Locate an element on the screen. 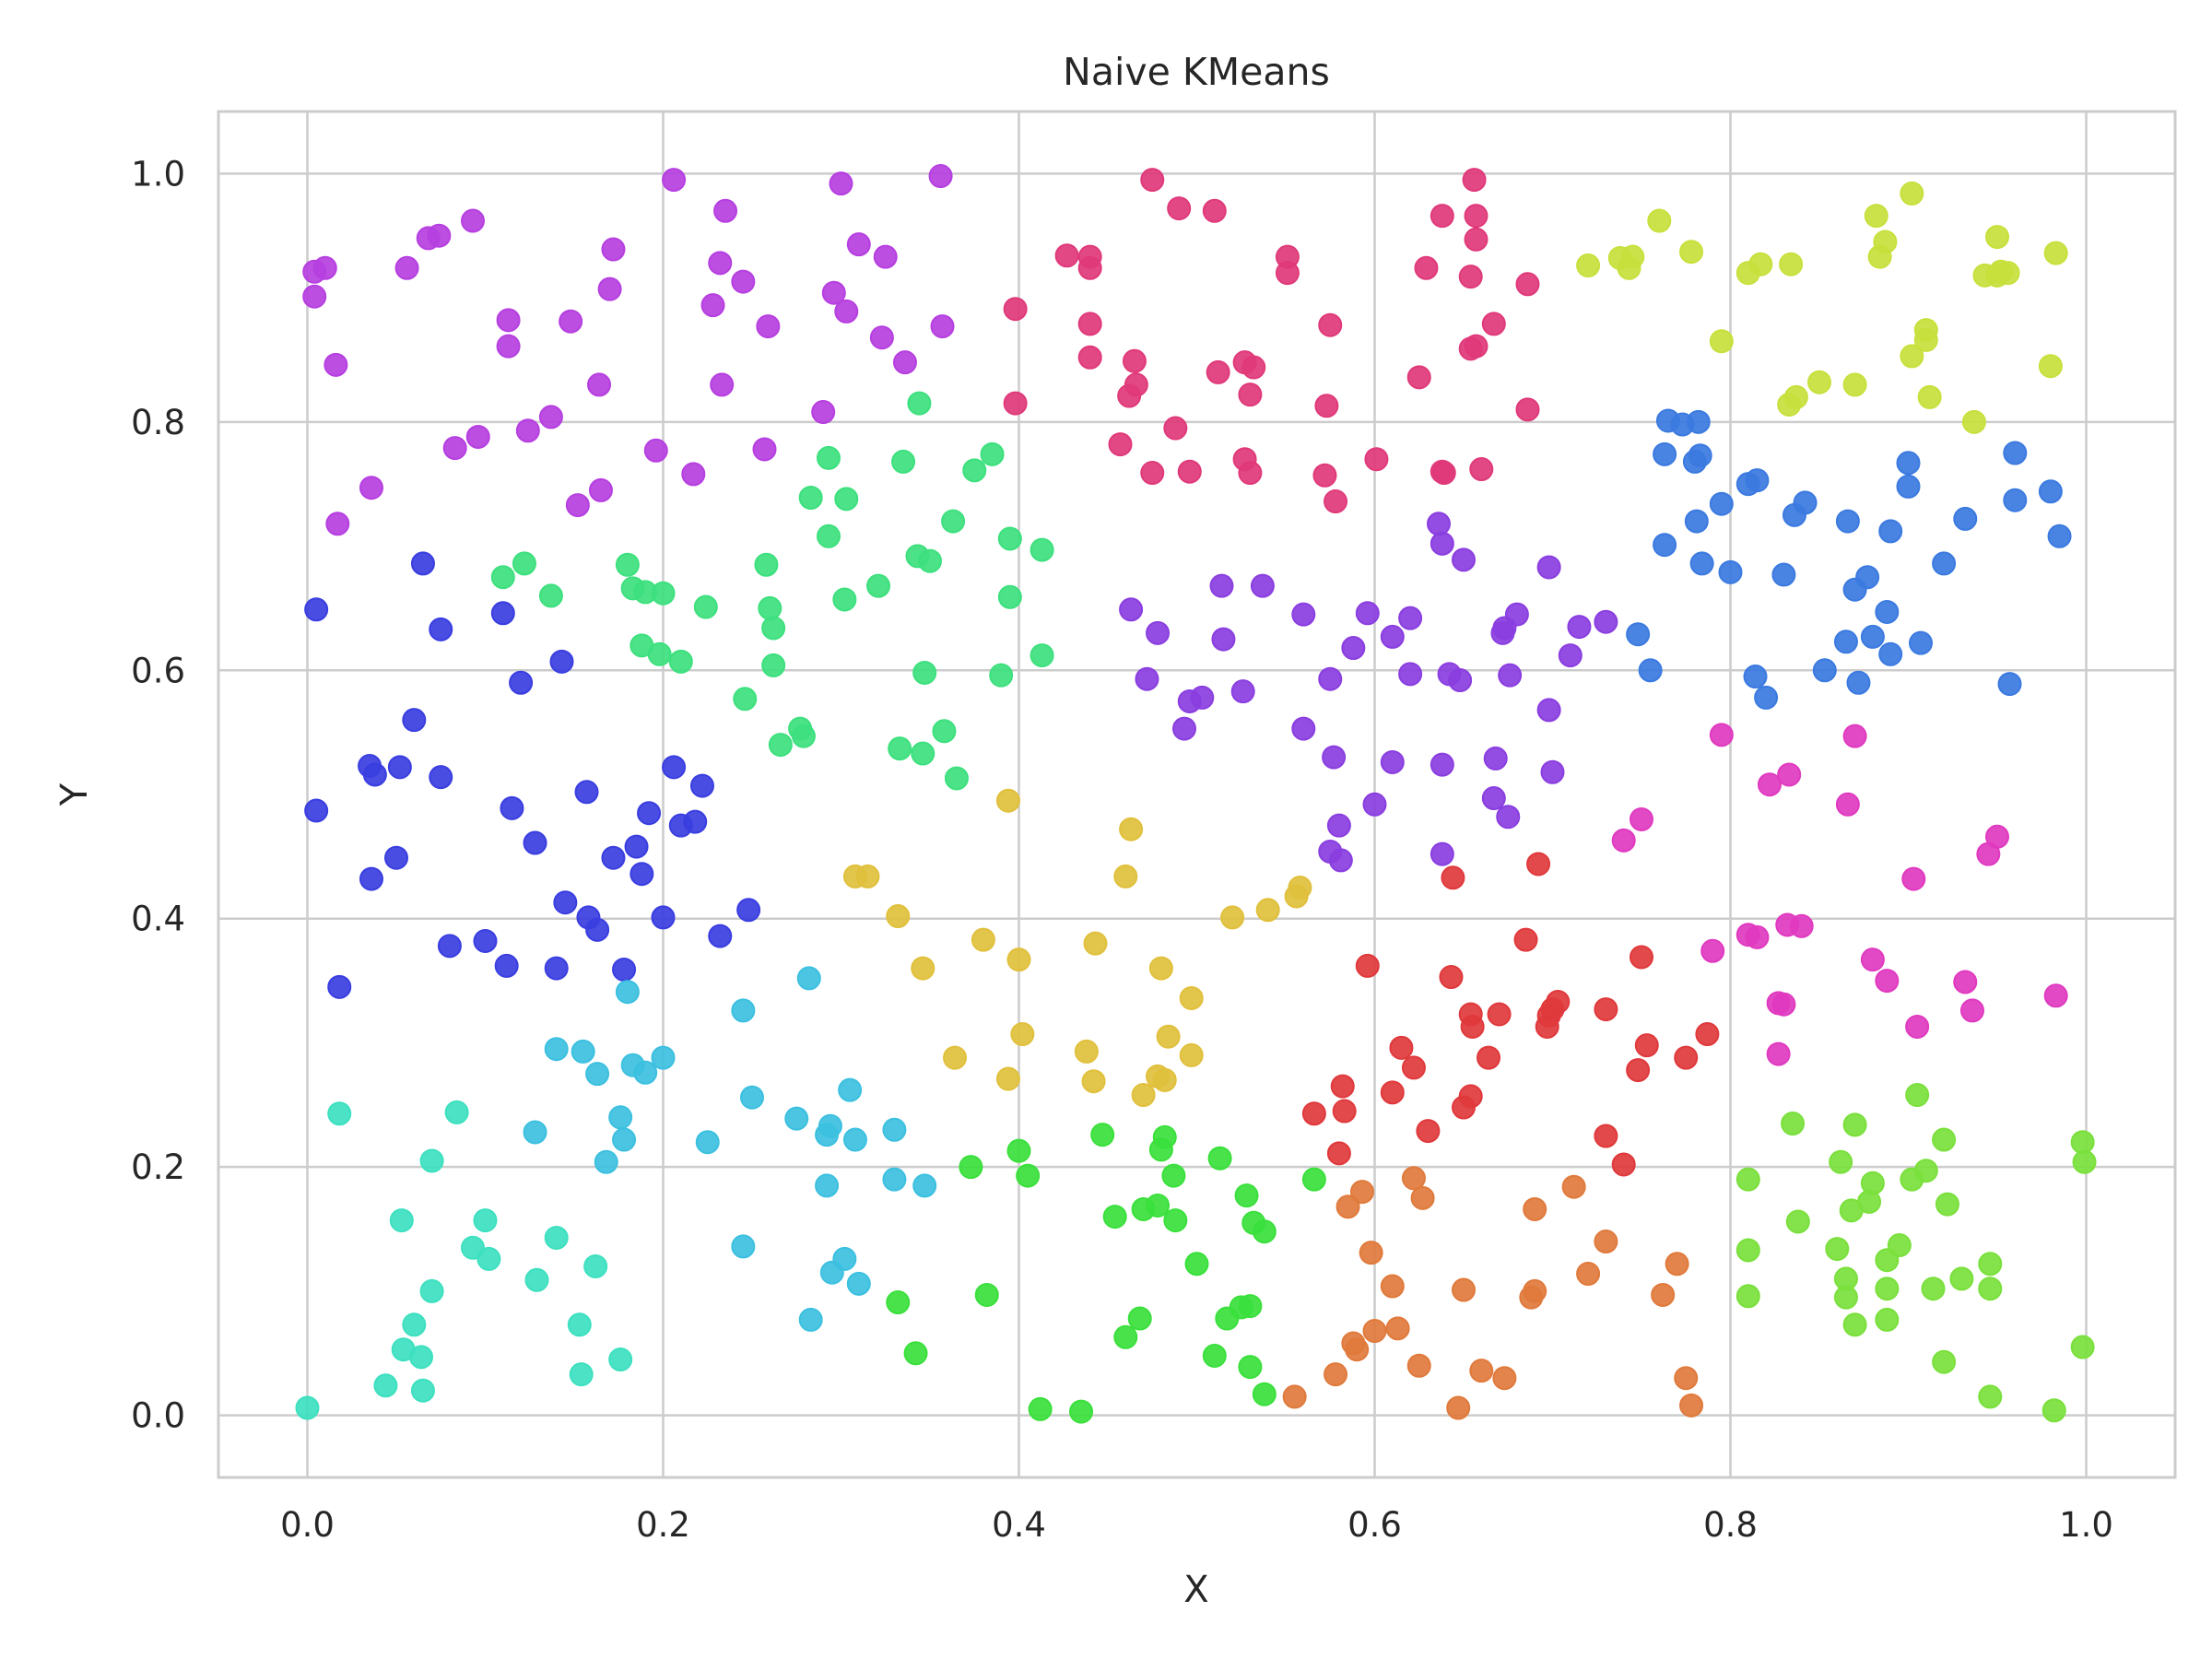 The height and width of the screenshot is (1659, 2212). x-axis-label: X is located at coordinates (1195, 1590).